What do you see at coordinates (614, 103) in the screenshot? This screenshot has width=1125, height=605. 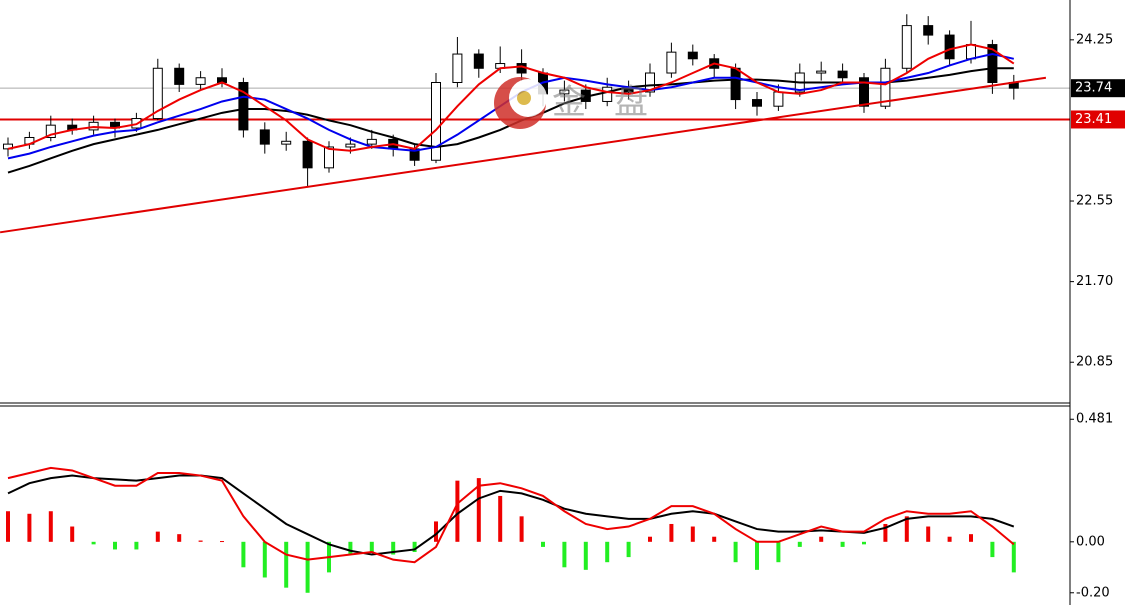 I see `watermark: 金盘` at bounding box center [614, 103].